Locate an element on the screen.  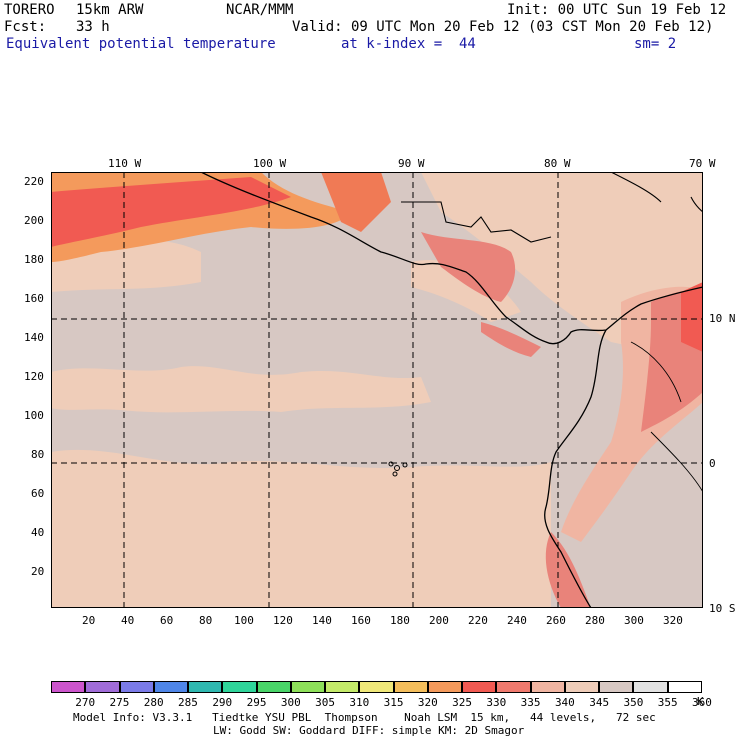
colorbar-label: 275 is located at coordinates (119, 702).